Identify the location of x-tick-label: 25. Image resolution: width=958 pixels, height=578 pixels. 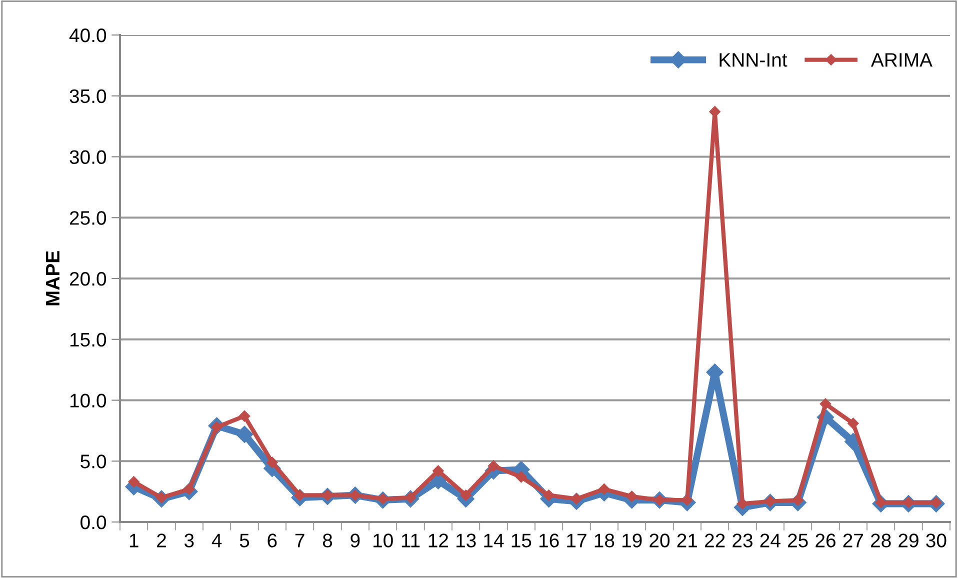
(798, 541).